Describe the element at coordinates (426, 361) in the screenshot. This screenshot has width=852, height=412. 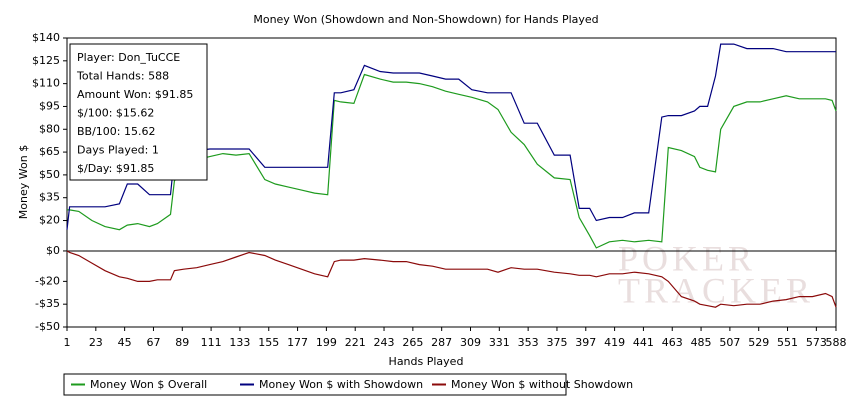
I see `x-axis-label: Hands Played` at that location.